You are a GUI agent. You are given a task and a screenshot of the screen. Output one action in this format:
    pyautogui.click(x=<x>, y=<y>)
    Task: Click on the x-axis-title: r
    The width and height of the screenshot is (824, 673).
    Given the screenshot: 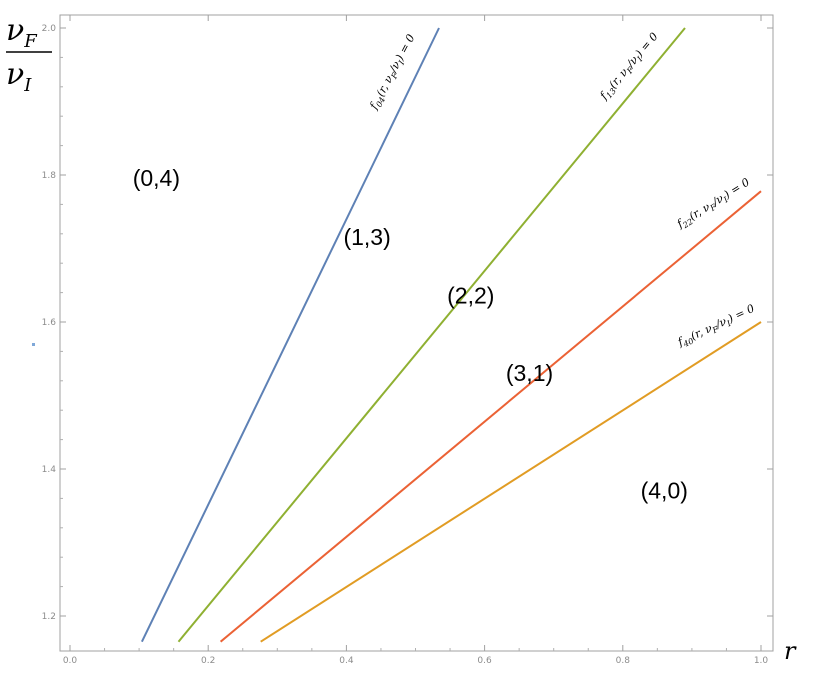 What is the action you would take?
    pyautogui.click(x=790, y=651)
    